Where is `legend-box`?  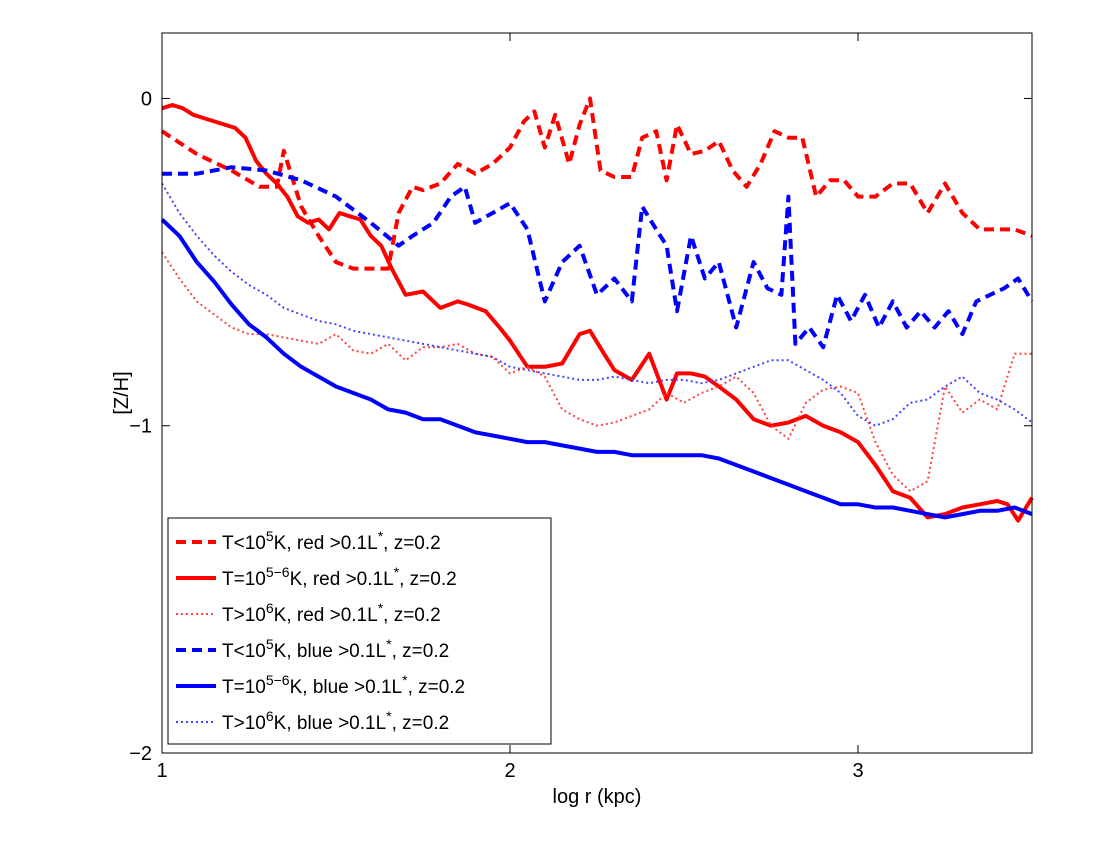 legend-box is located at coordinates (359, 631).